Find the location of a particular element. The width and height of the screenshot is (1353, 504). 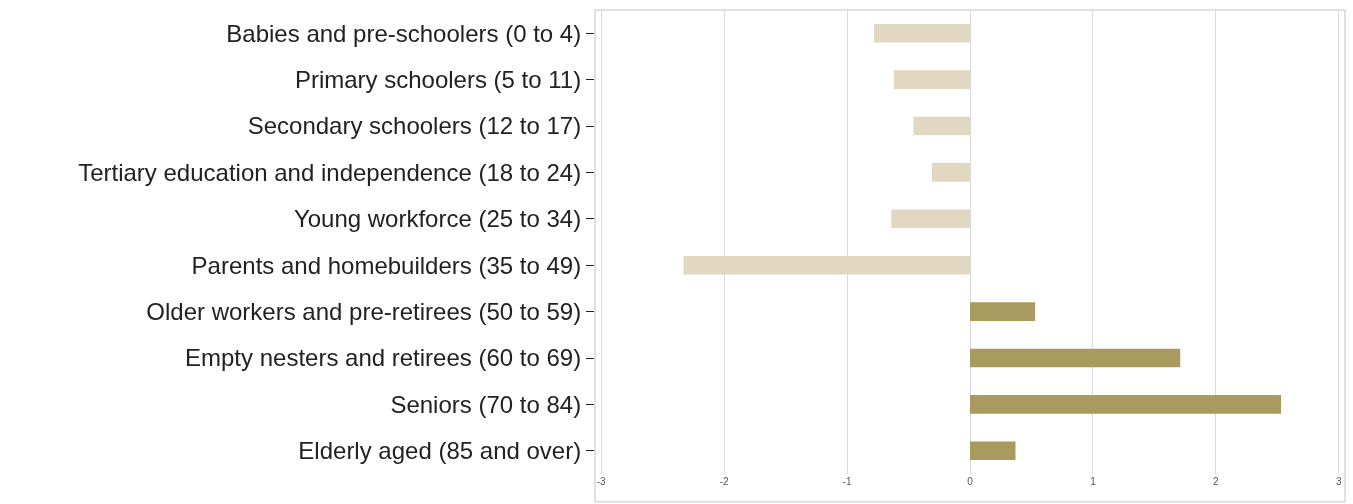

x-tick-label: 3 is located at coordinates (1339, 481).